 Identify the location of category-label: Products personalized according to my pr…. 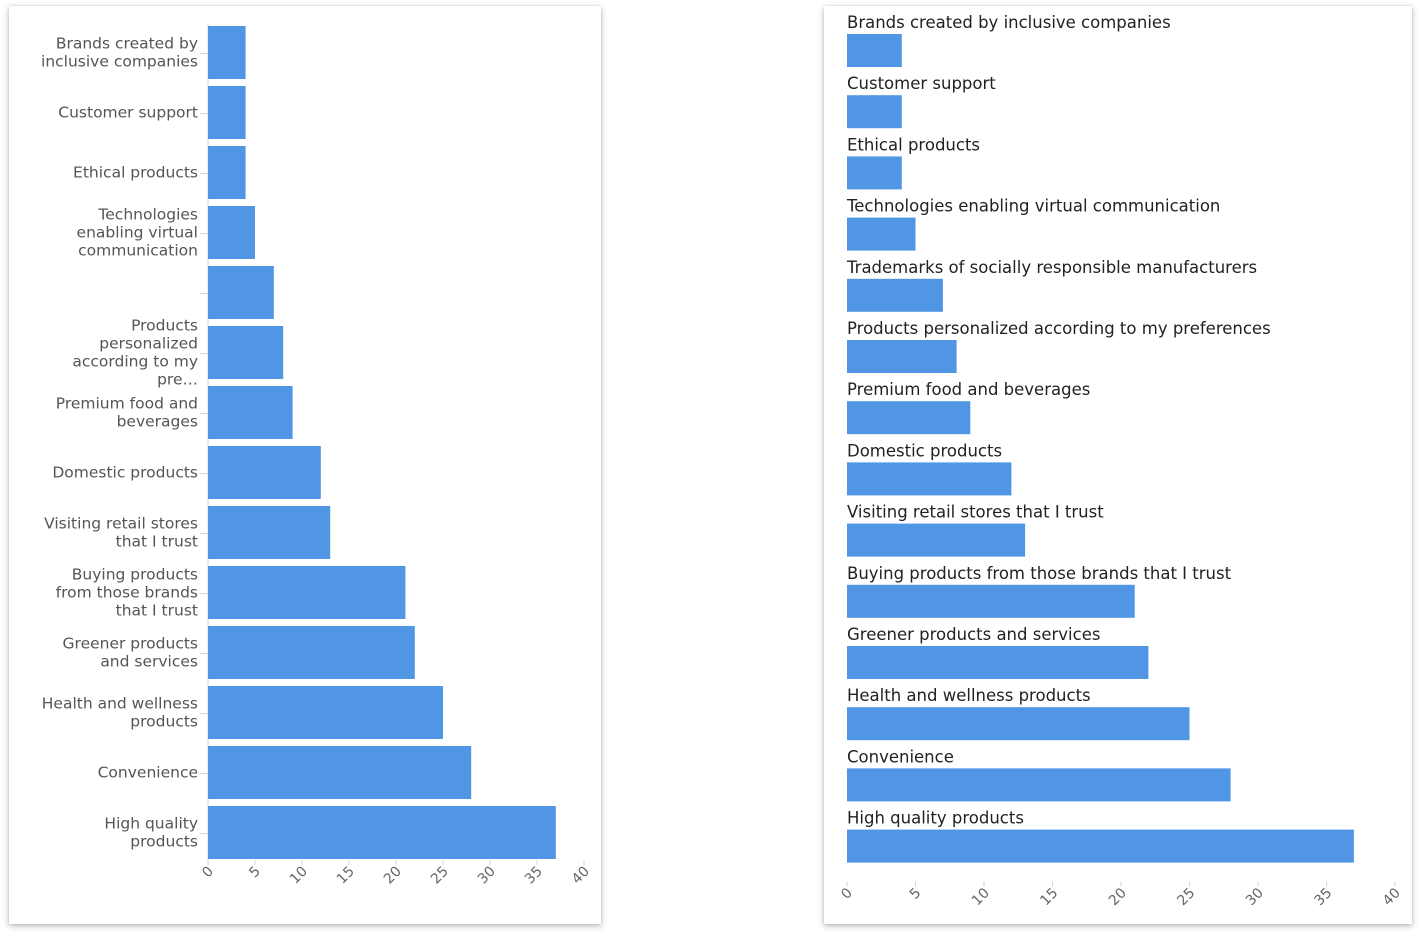
(1059, 328).